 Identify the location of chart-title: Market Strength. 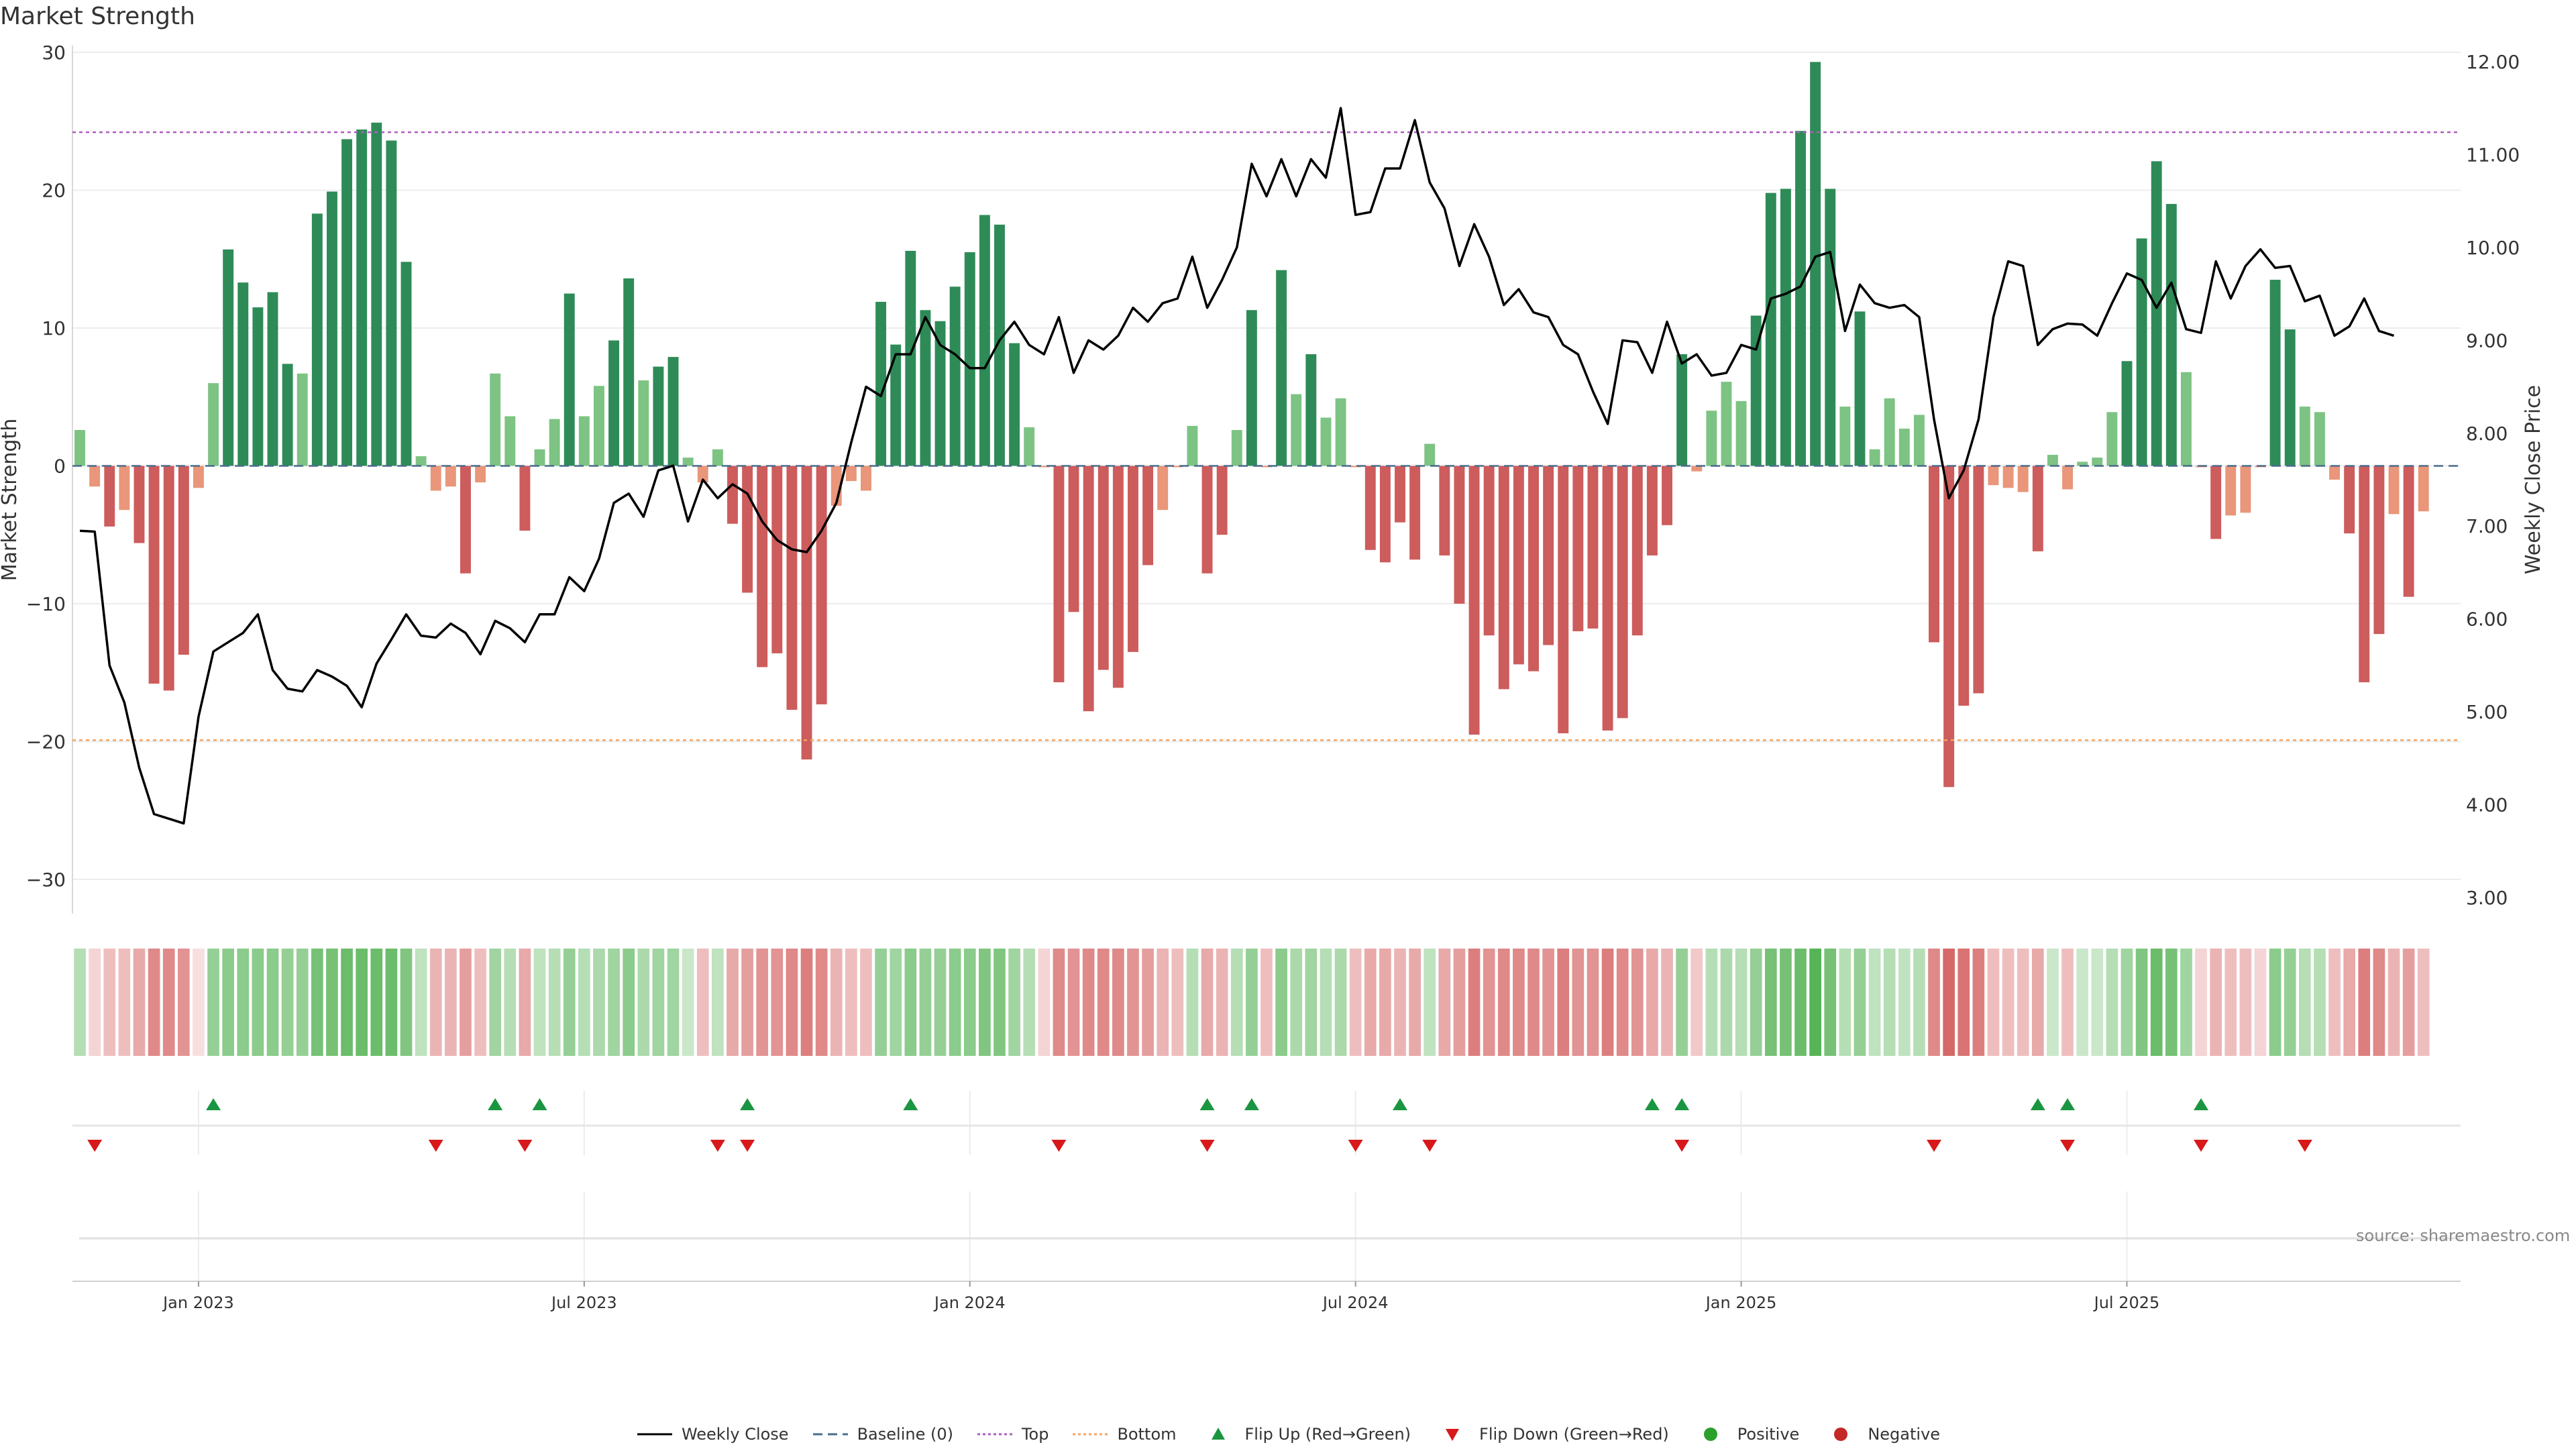
(97, 16).